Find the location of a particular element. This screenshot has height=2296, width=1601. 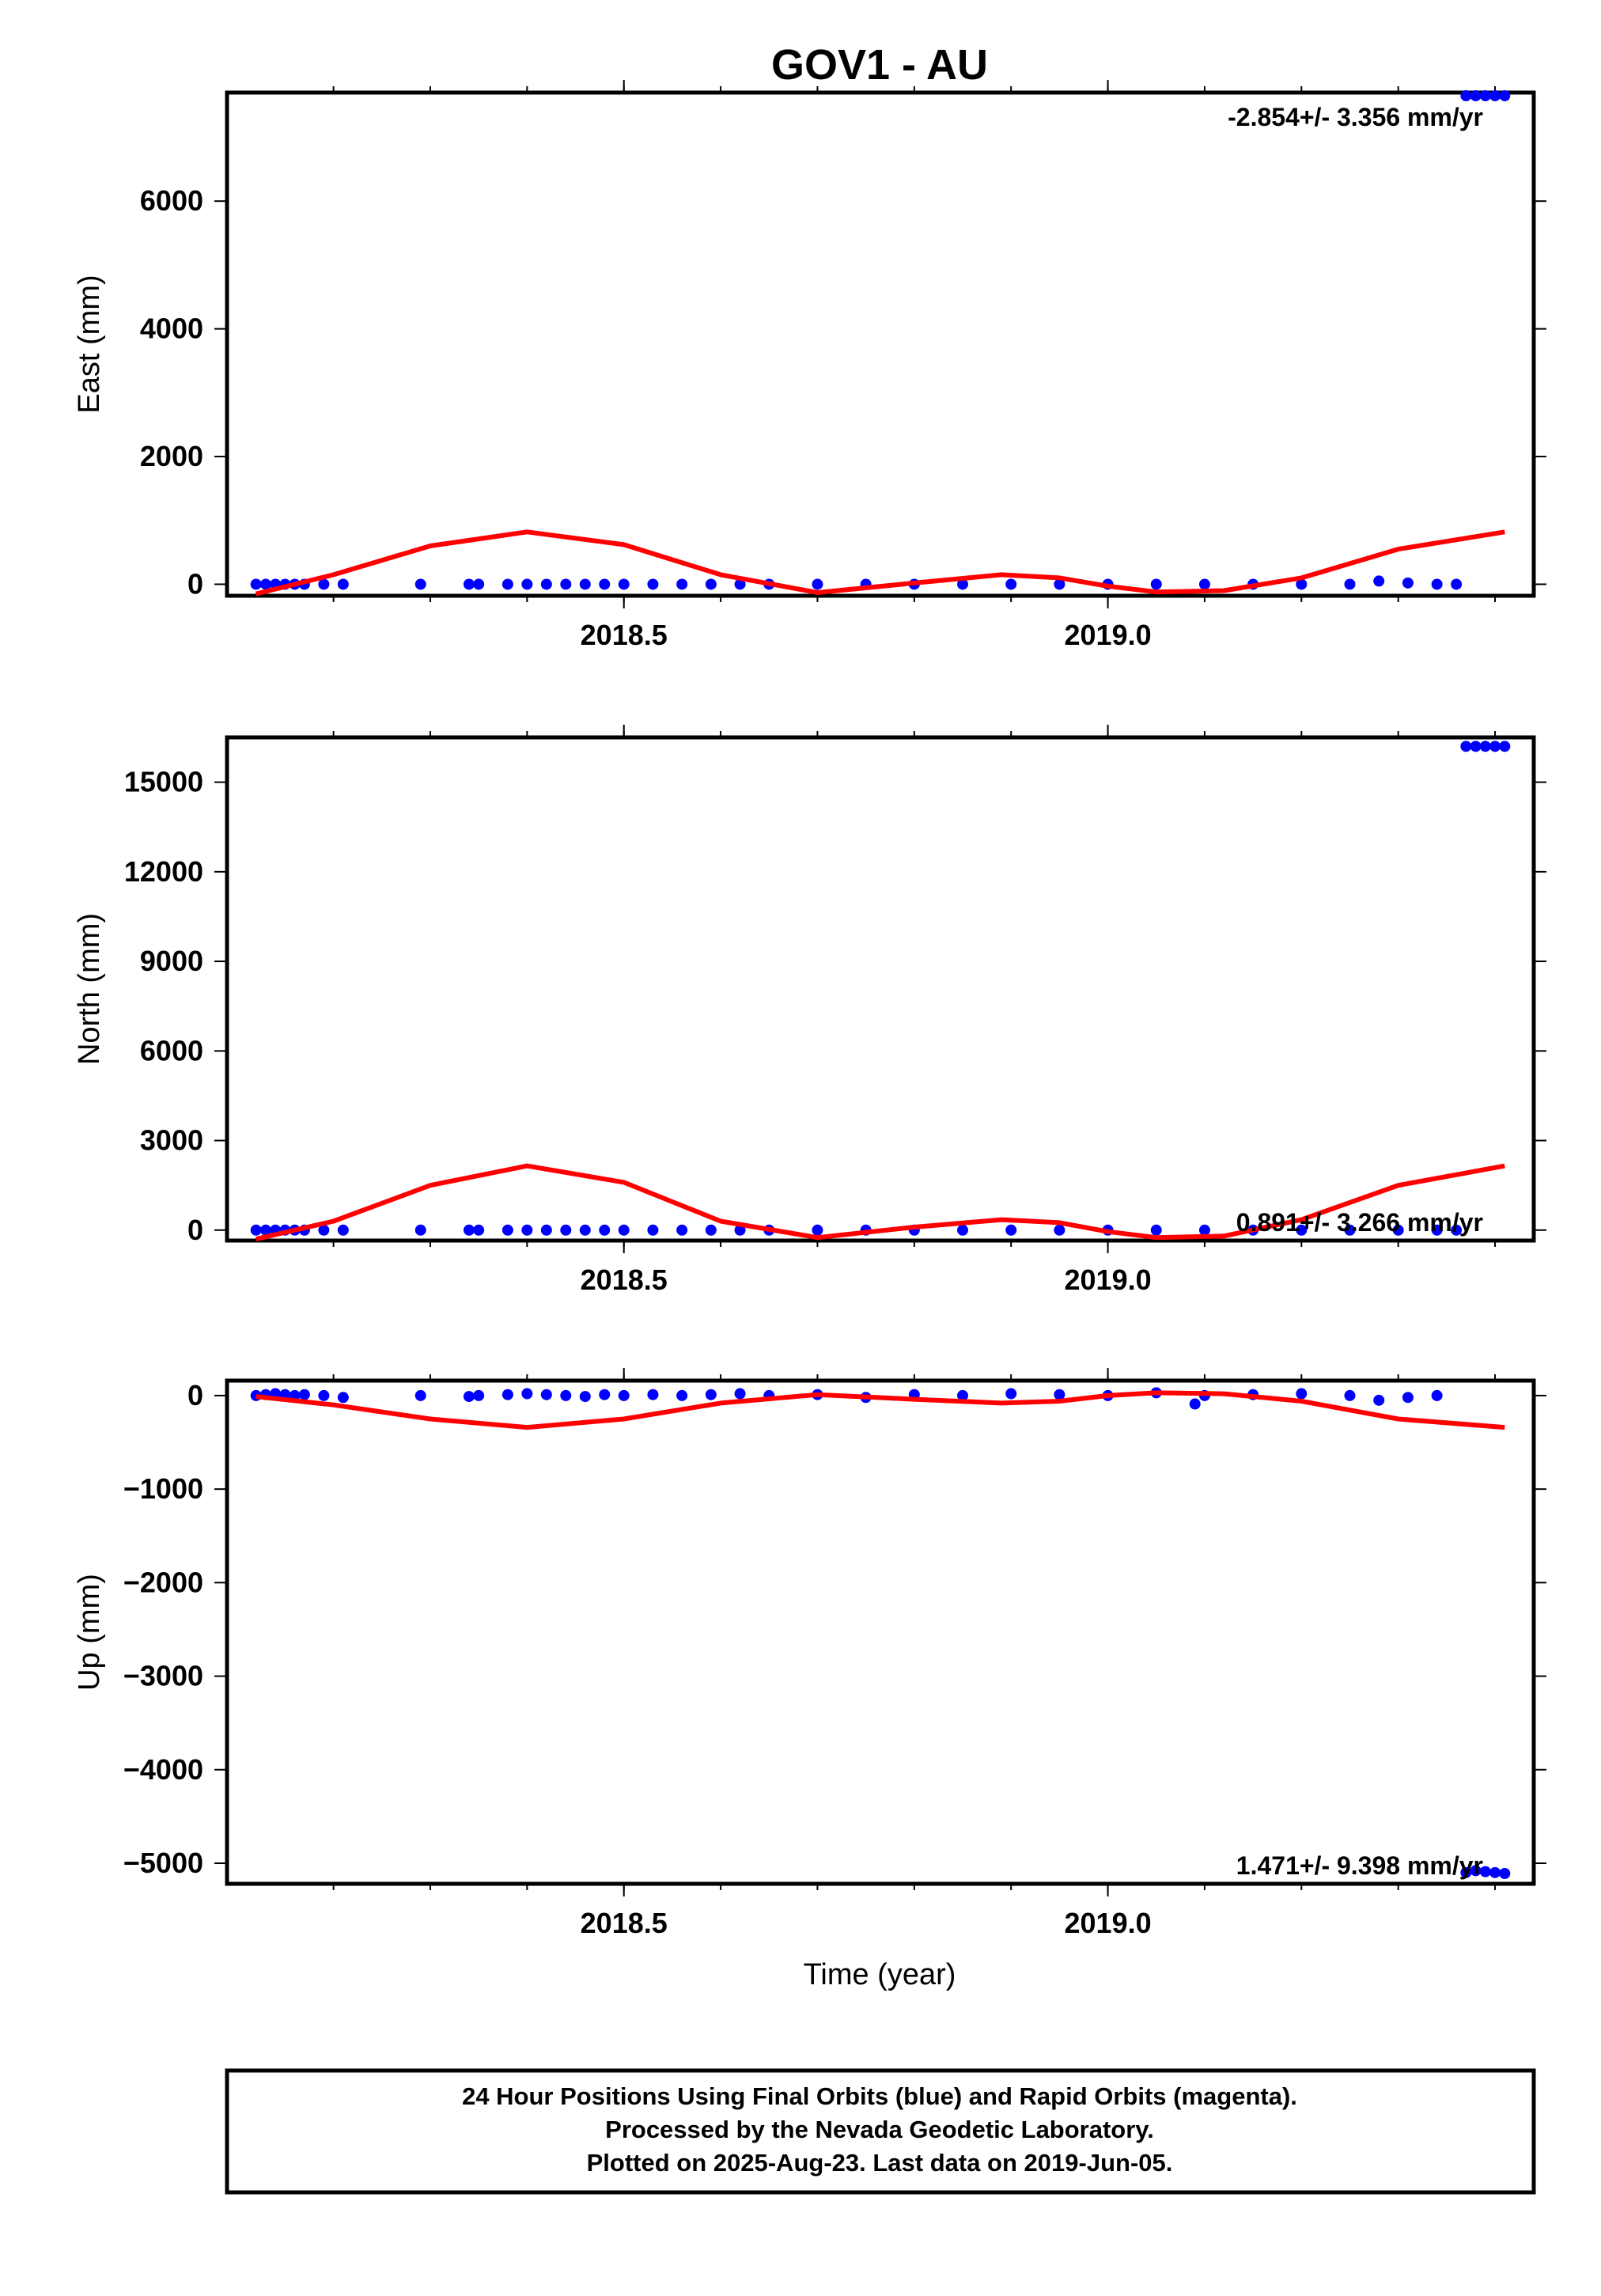

y-tick-label: 3000 is located at coordinates (172, 1140).